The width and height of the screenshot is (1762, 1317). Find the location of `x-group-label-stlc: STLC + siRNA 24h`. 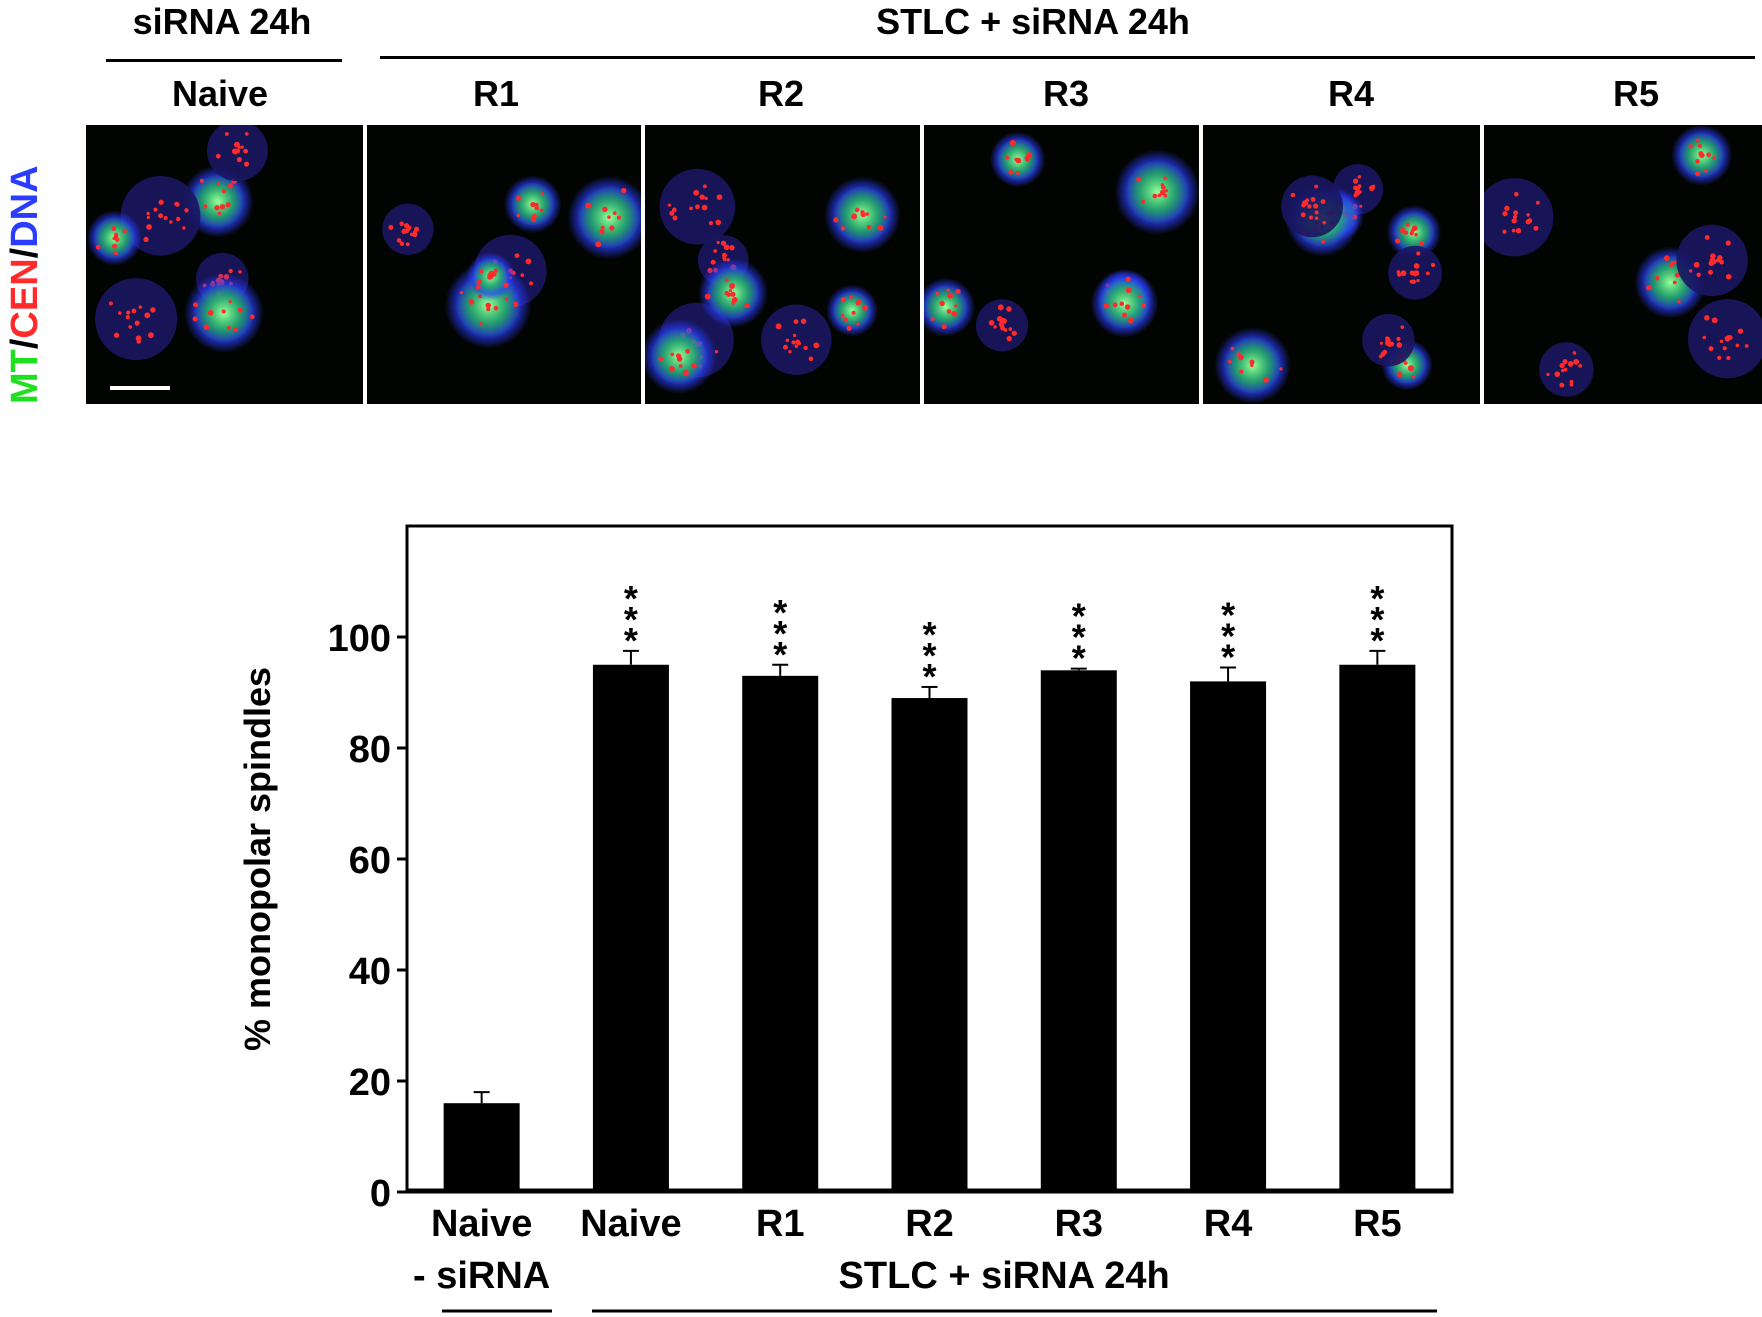

x-group-label-stlc: STLC + siRNA 24h is located at coordinates (1004, 1276).